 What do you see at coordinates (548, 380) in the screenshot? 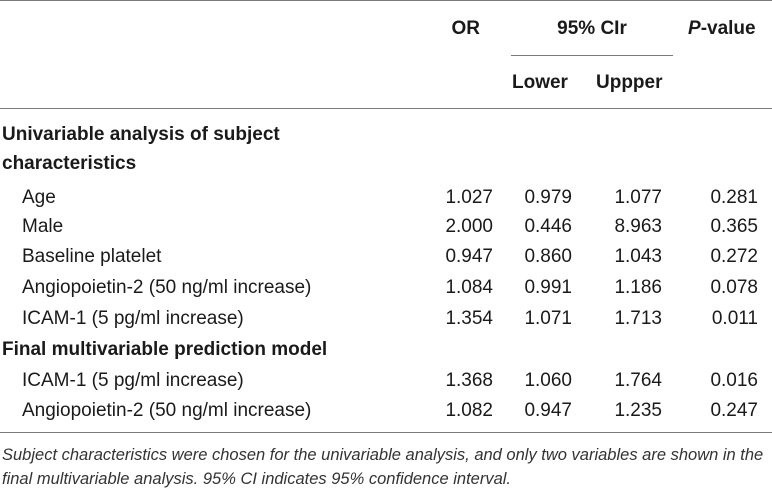
I see `row-lower: 1.060` at bounding box center [548, 380].